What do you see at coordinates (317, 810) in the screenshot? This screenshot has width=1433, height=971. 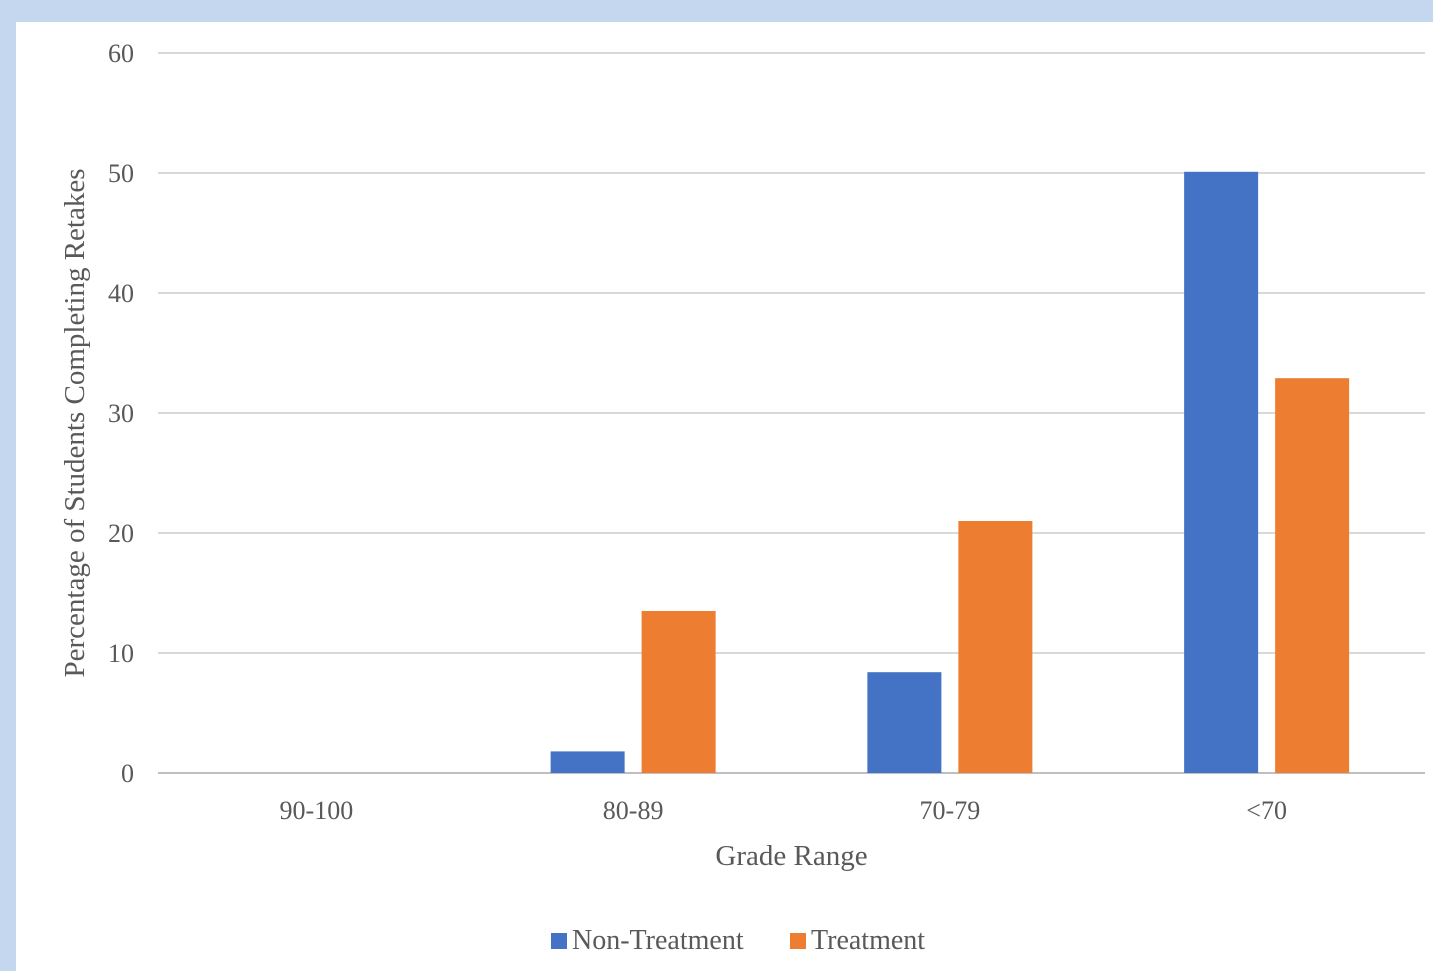 I see `x-tick-label: 90-100` at bounding box center [317, 810].